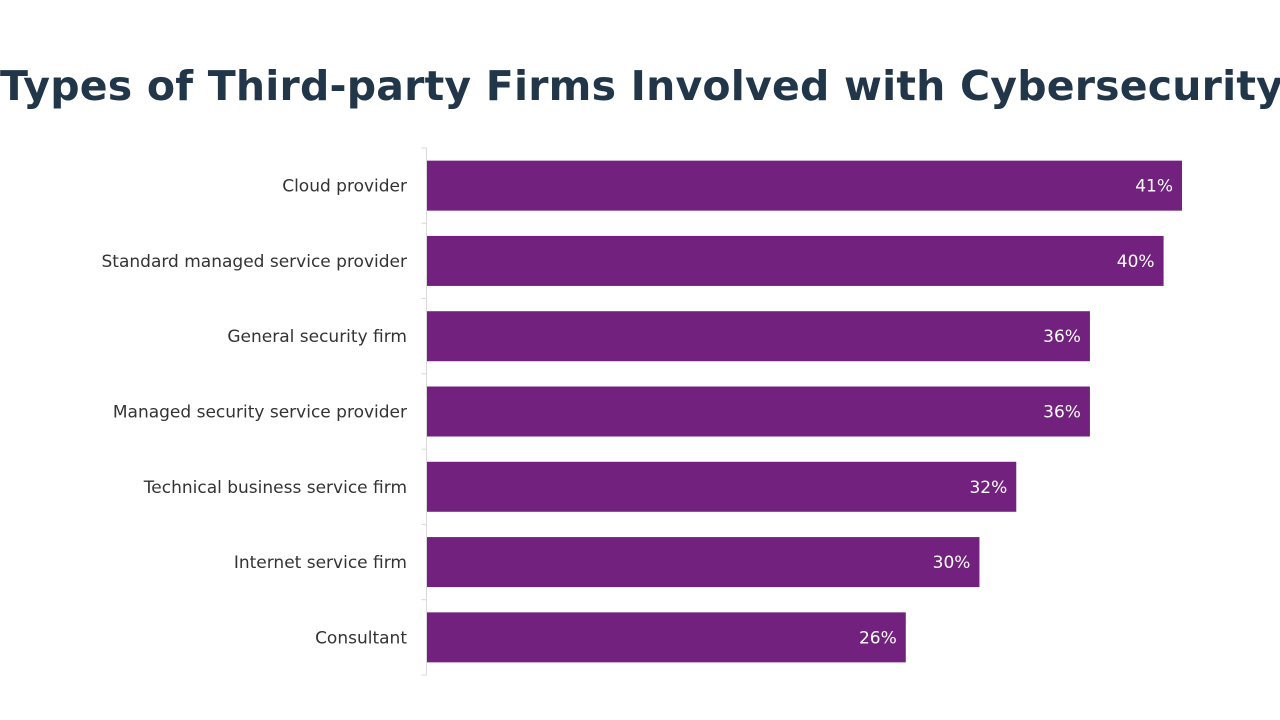  Describe the element at coordinates (1136, 262) in the screenshot. I see `data-label: 40%` at that location.